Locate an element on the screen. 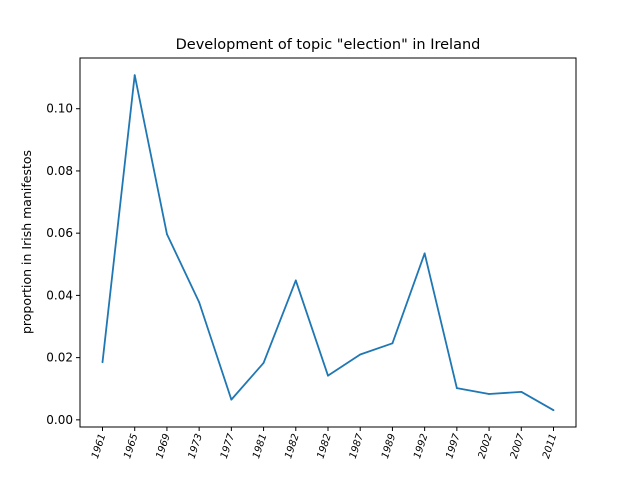 Image resolution: width=640 pixels, height=480 pixels. x-tick-label: 1989 is located at coordinates (389, 447).